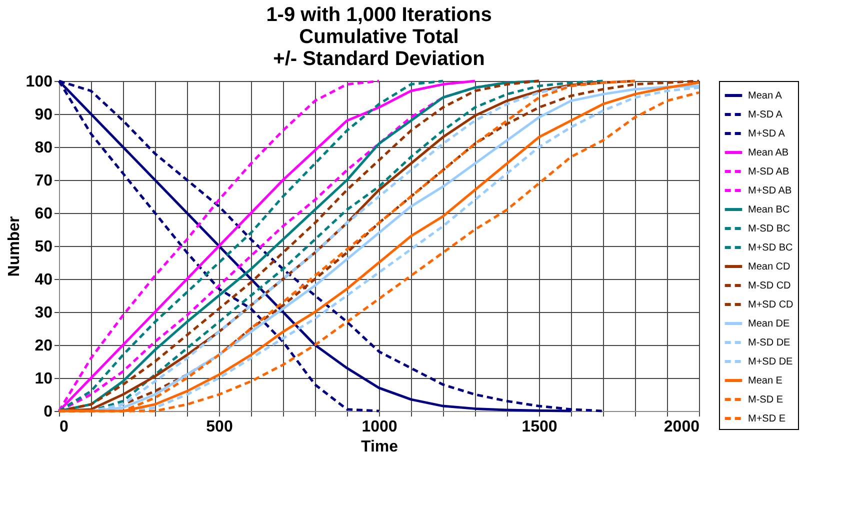 The height and width of the screenshot is (510, 866). Describe the element at coordinates (43, 280) in the screenshot. I see `y-tick-label: 40` at that location.